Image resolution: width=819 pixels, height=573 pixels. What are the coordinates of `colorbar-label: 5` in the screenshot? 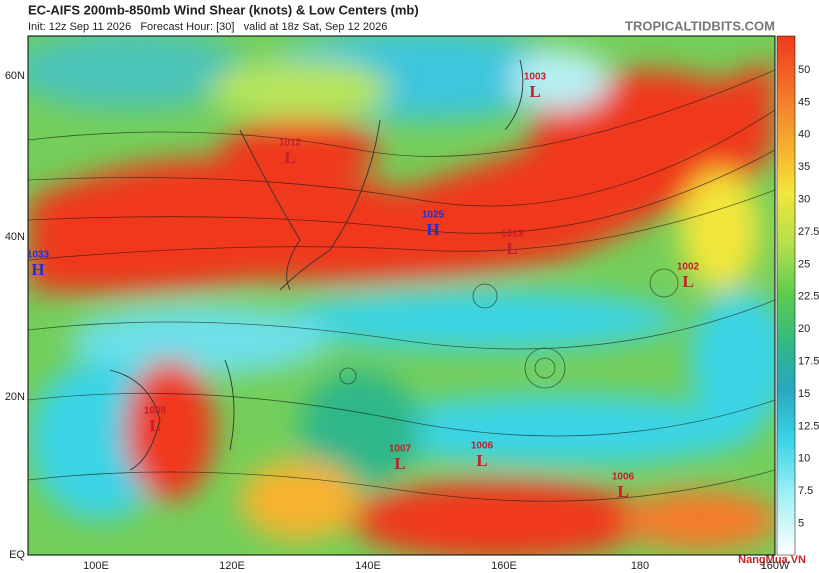 It's located at (801, 524).